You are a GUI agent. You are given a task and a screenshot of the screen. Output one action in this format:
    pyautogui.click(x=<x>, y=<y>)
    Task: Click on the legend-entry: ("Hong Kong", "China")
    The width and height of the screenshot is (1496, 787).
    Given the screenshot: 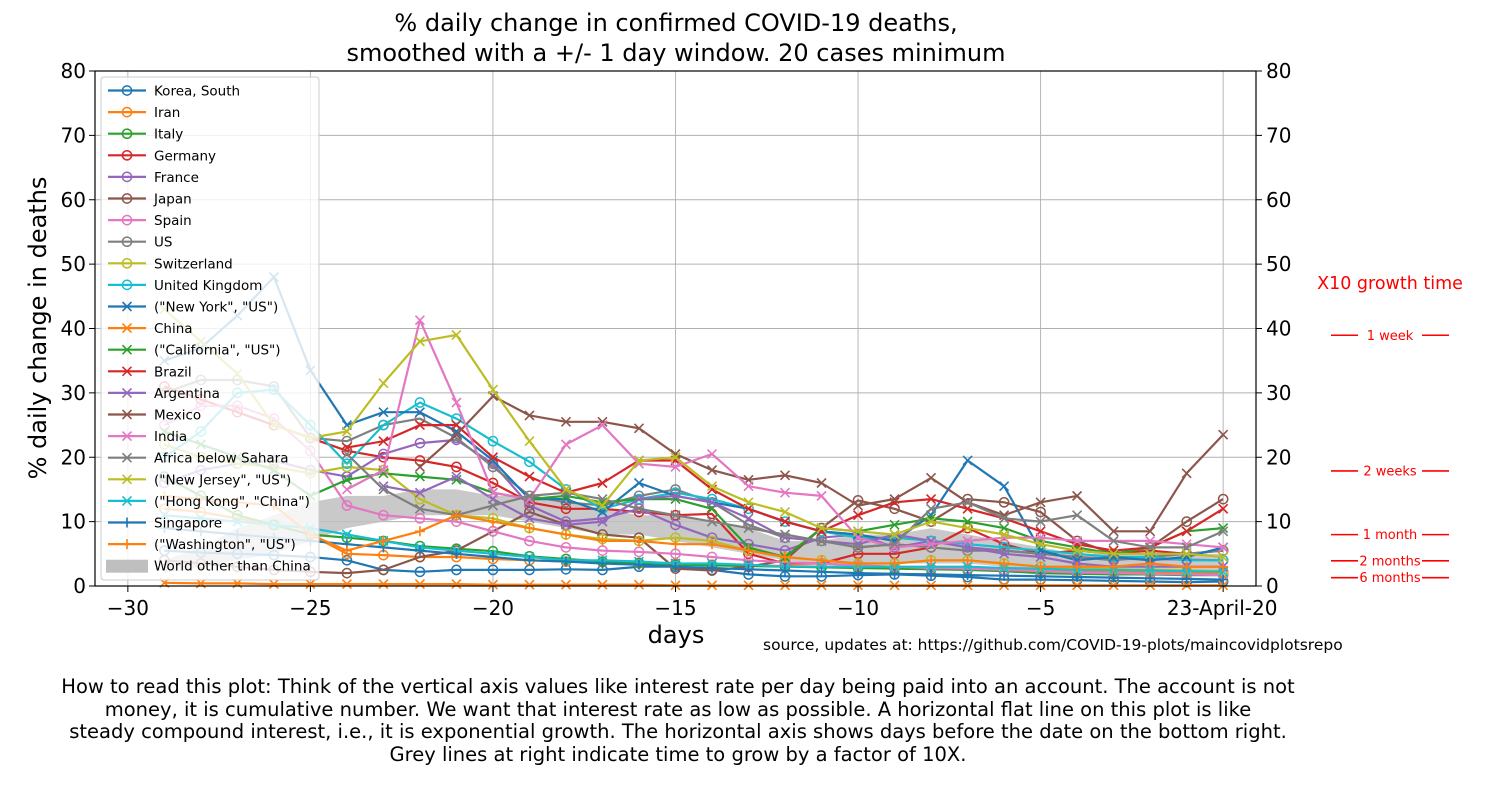 What is the action you would take?
    pyautogui.click(x=209, y=502)
    